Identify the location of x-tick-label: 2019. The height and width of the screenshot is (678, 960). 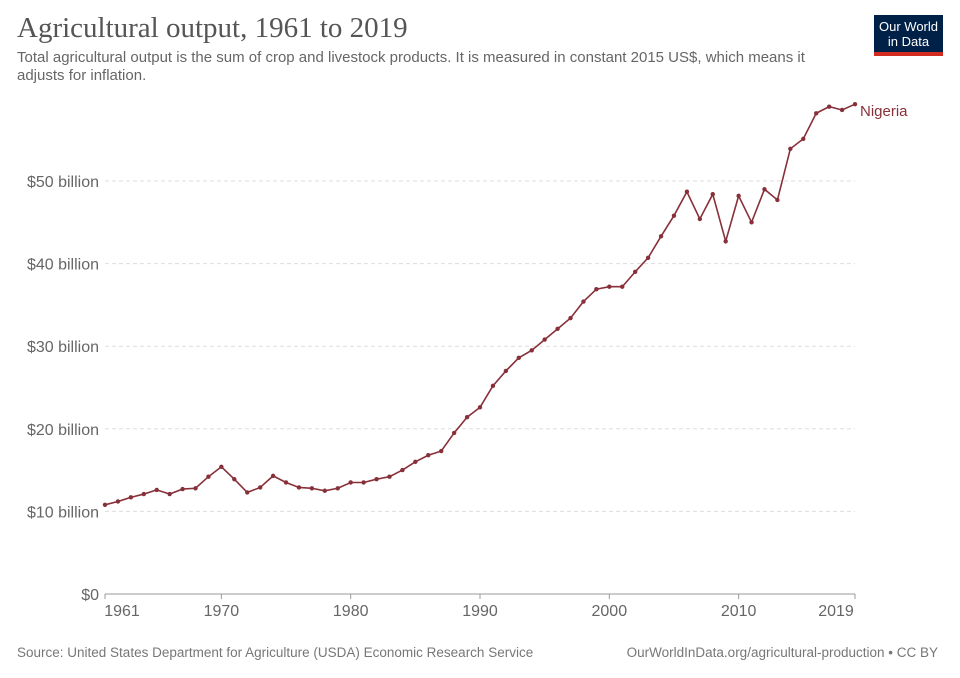
(836, 611).